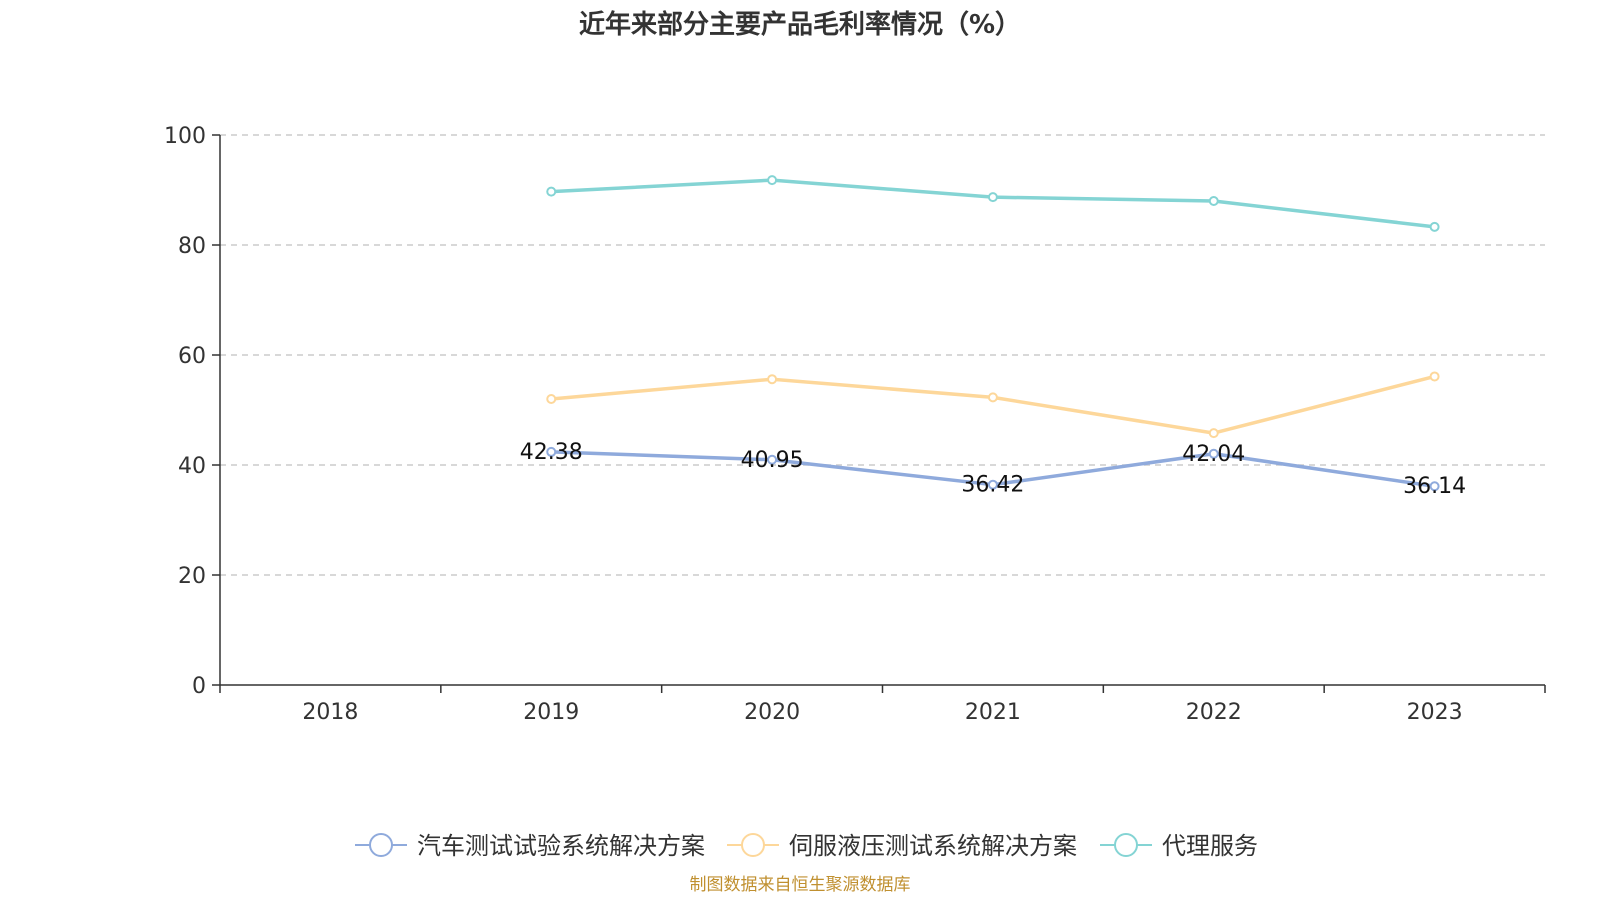 The image size is (1600, 900). I want to click on legend-item-2: 代理服务, so click(1179, 846).